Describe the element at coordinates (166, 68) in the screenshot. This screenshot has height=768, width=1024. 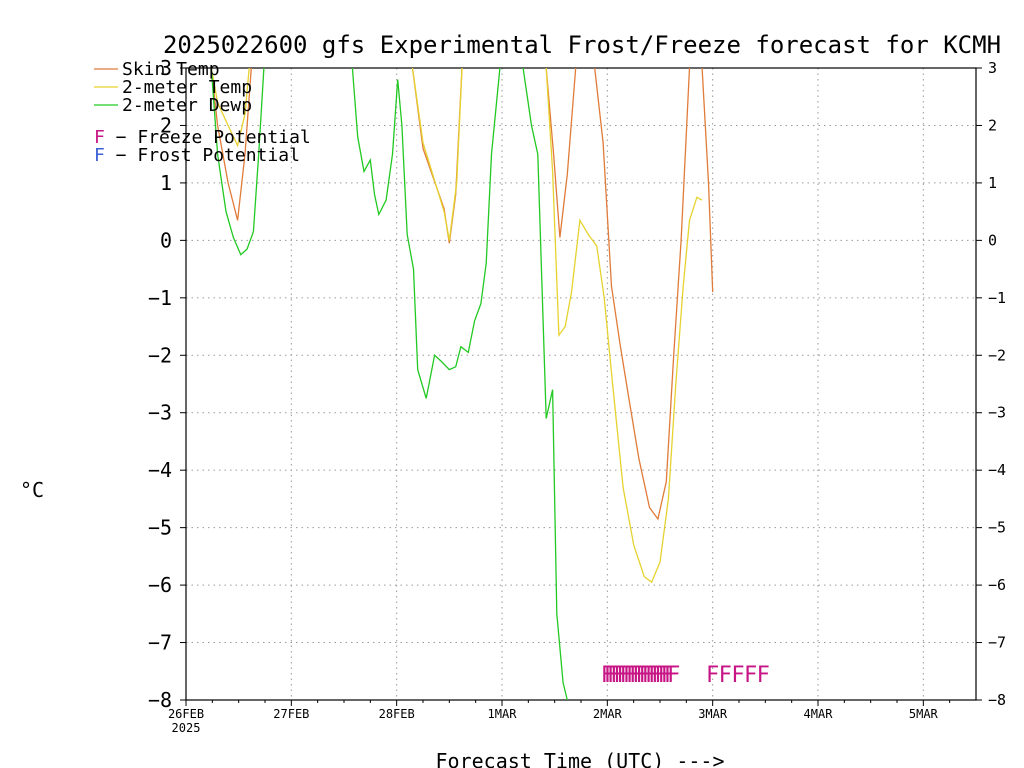
I see `y-tick-label: 3` at that location.